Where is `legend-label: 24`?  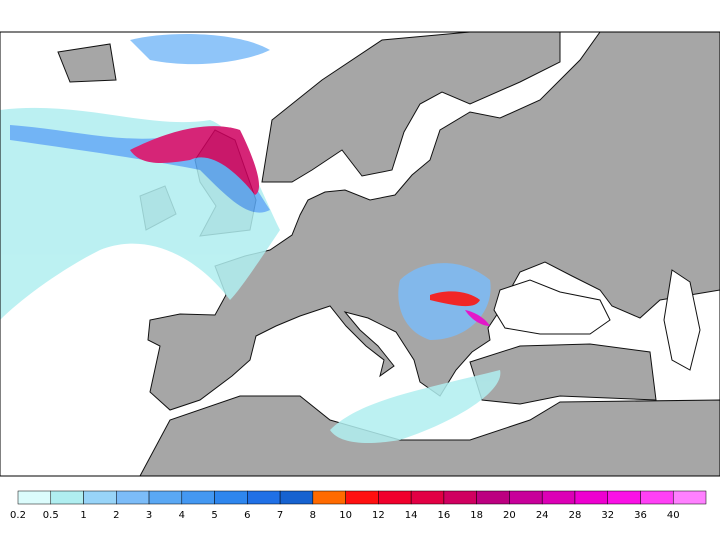 legend-label: 24 is located at coordinates (542, 515).